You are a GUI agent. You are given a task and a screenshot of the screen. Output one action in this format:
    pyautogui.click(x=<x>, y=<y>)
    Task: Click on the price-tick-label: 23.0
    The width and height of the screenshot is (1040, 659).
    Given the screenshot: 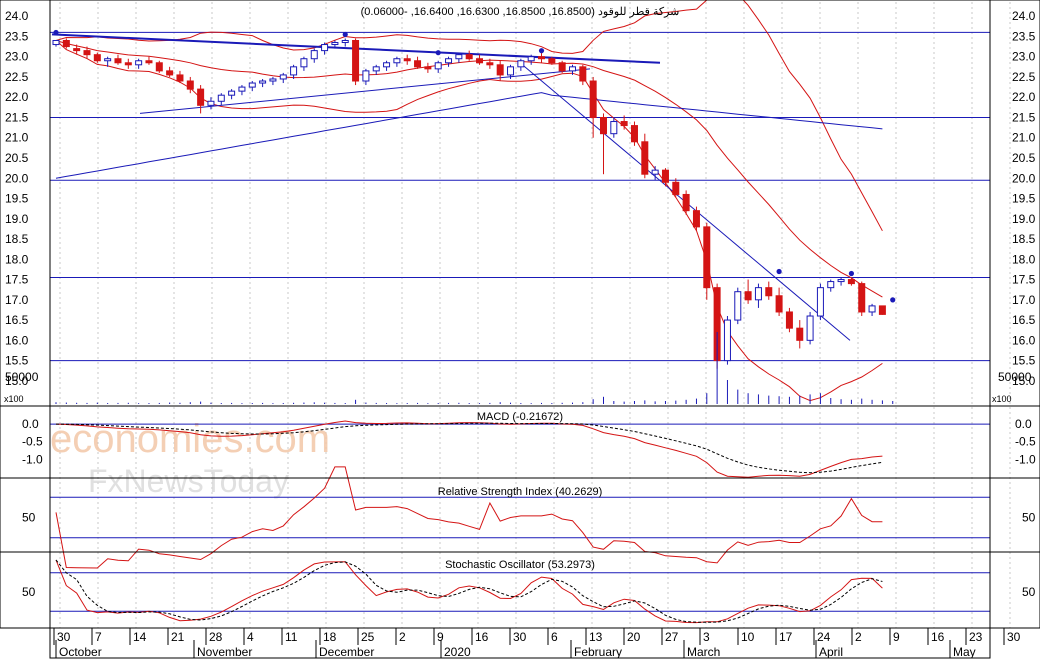 What is the action you would take?
    pyautogui.click(x=17, y=57)
    